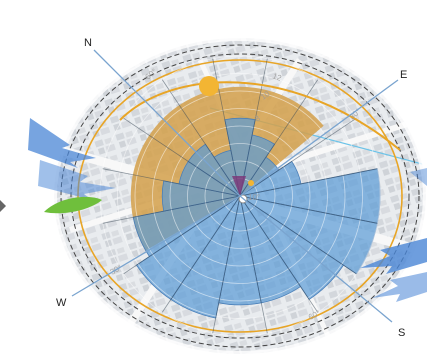 Image resolution: width=427 pixels, height=364 pixels. What do you see at coordinates (277, 77) in the screenshot?
I see `ring-label: 12` at bounding box center [277, 77].